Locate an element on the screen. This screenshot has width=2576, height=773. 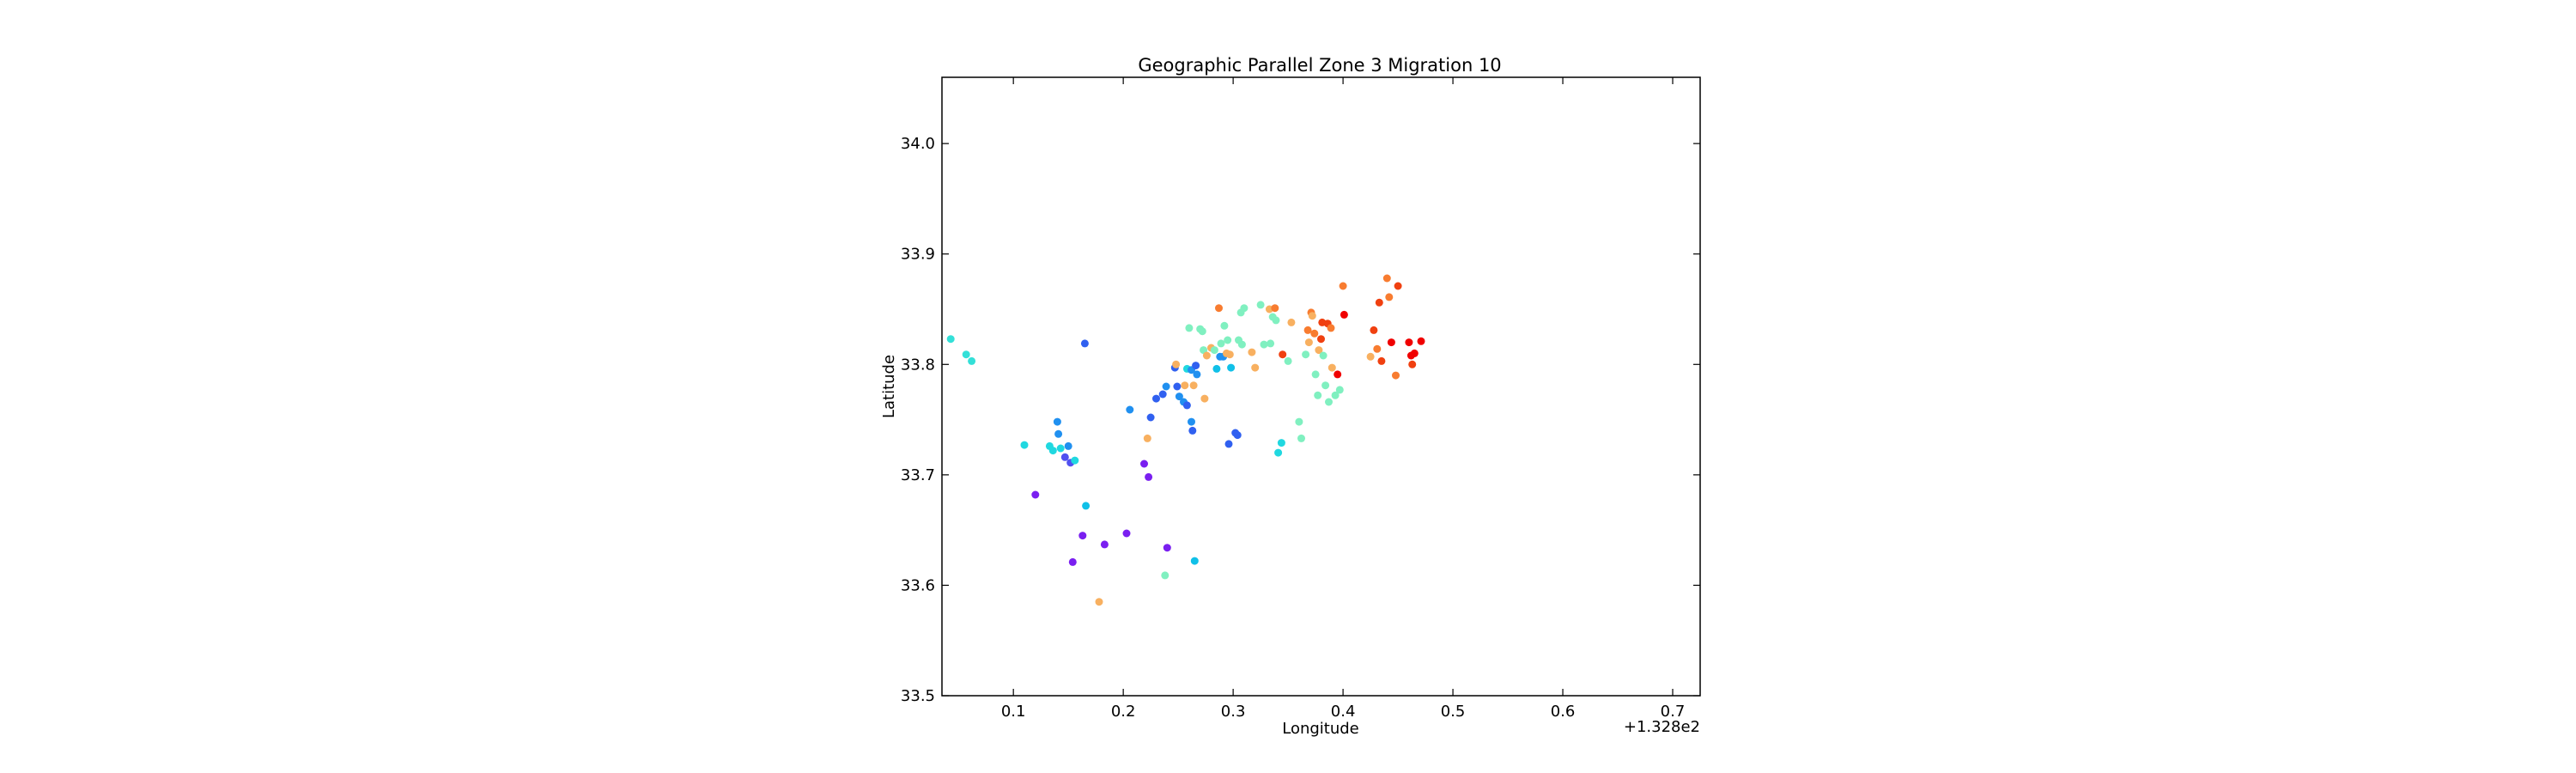
x-axis-label: Longitude is located at coordinates (1320, 729).